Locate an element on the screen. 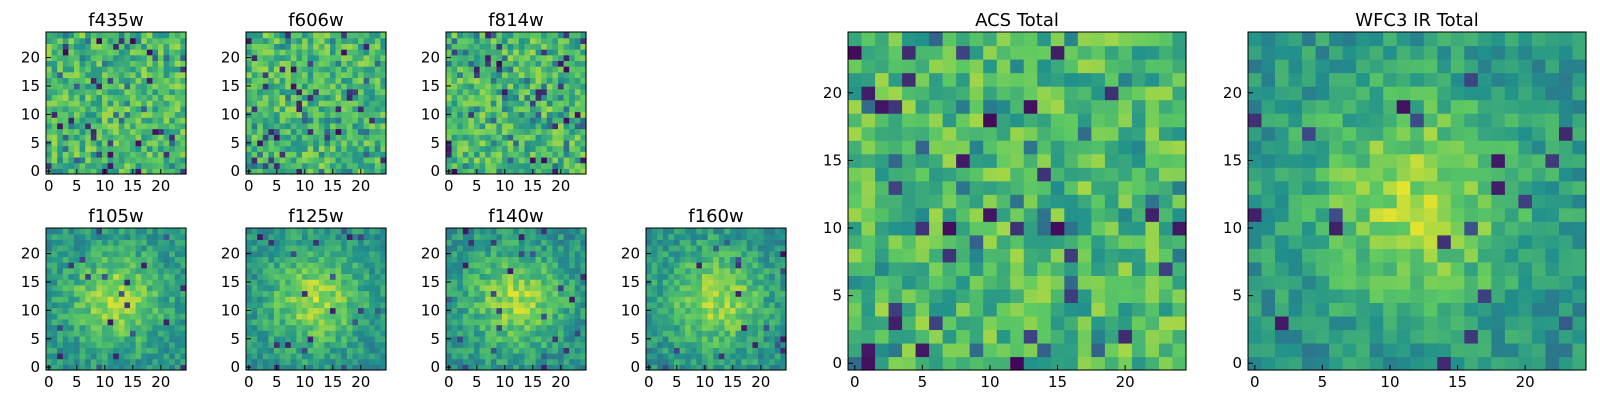  y-tick-label: 20 is located at coordinates (430, 58).